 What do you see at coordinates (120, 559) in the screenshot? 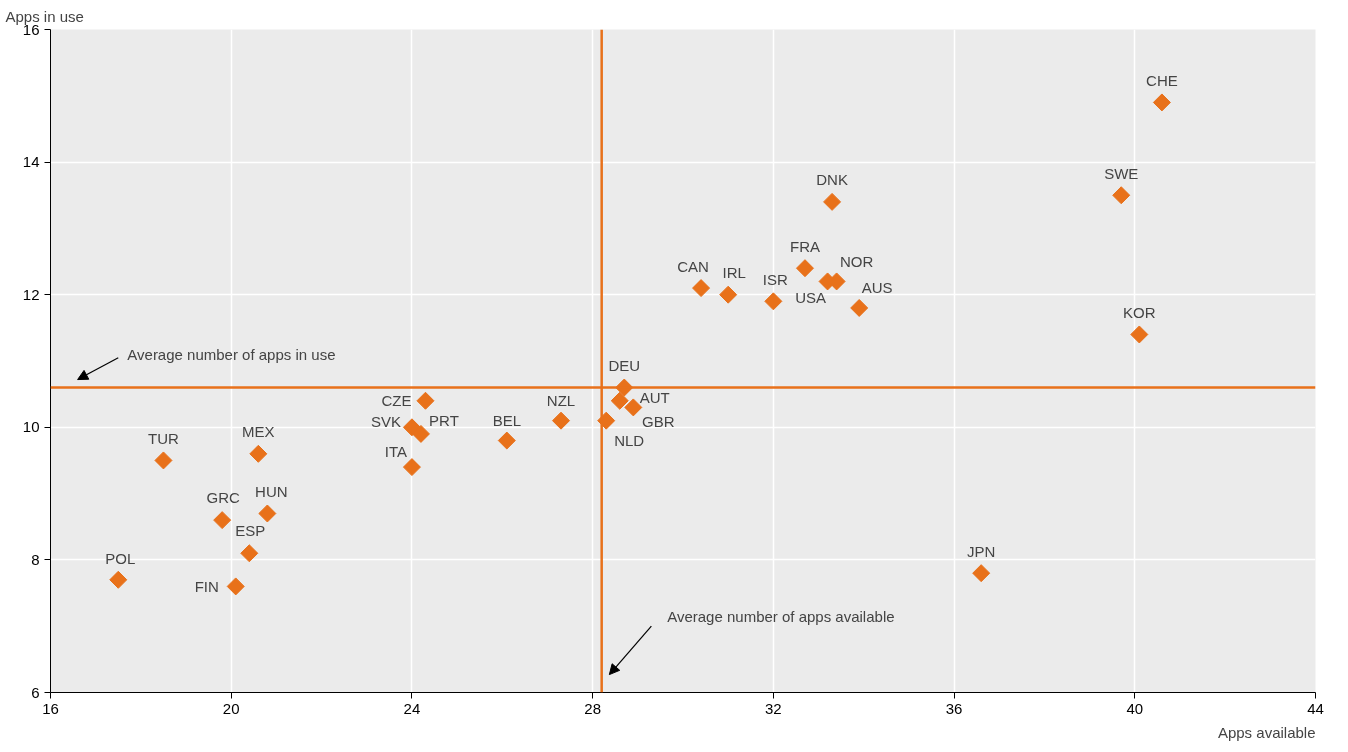
I see `annotation: POL` at bounding box center [120, 559].